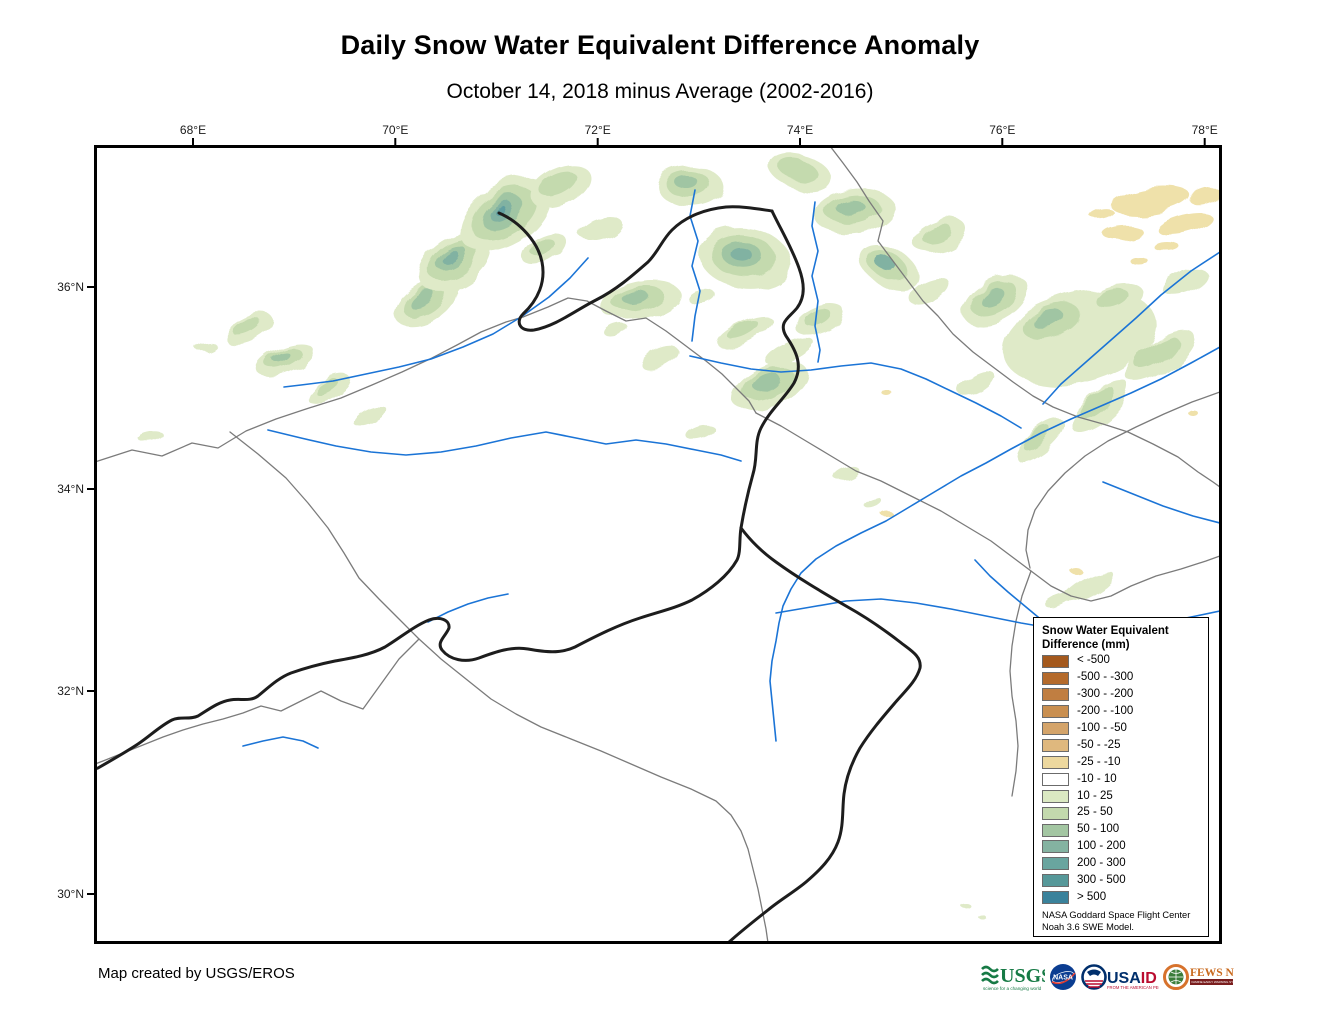 Image resolution: width=1320 pixels, height=1020 pixels. I want to click on fewsnet-banner, so click(1211, 982).